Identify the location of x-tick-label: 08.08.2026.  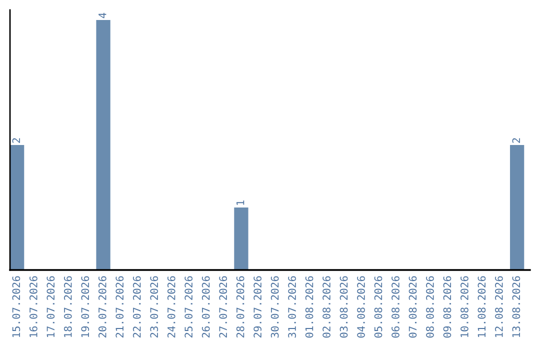
(430, 307).